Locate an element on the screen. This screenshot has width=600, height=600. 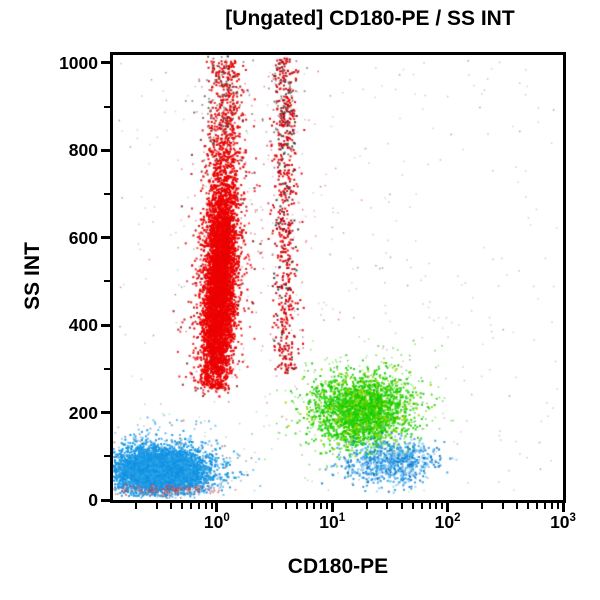
x-tick-label: 103 is located at coordinates (563, 522).